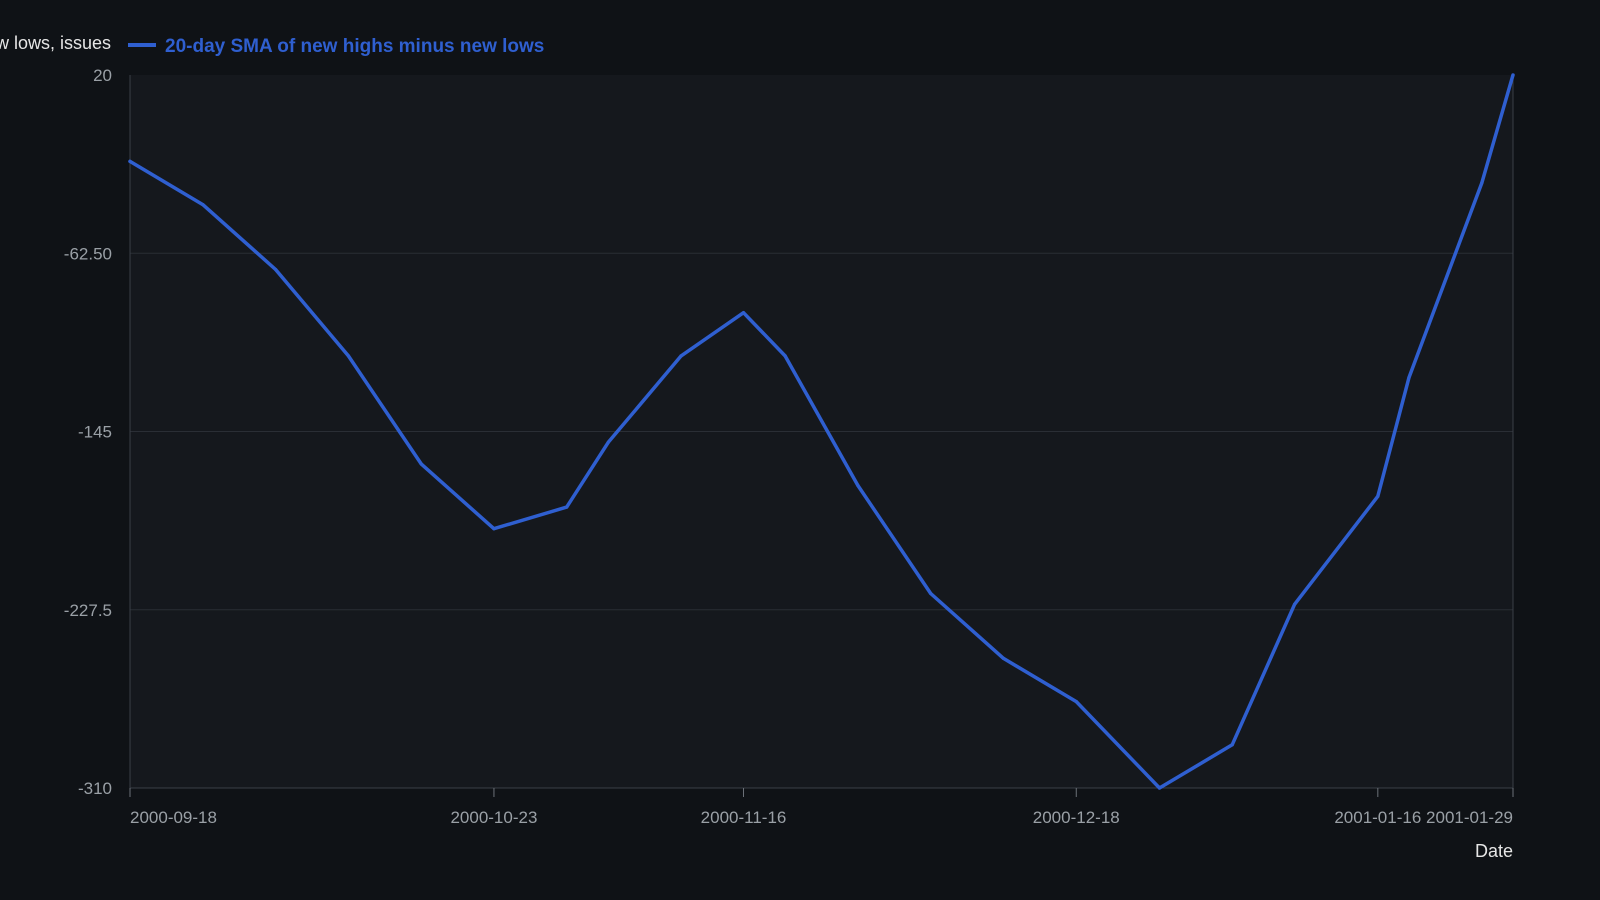  What do you see at coordinates (354, 46) in the screenshot?
I see `legend-label: 20-day SMA of new highs minus new lows` at bounding box center [354, 46].